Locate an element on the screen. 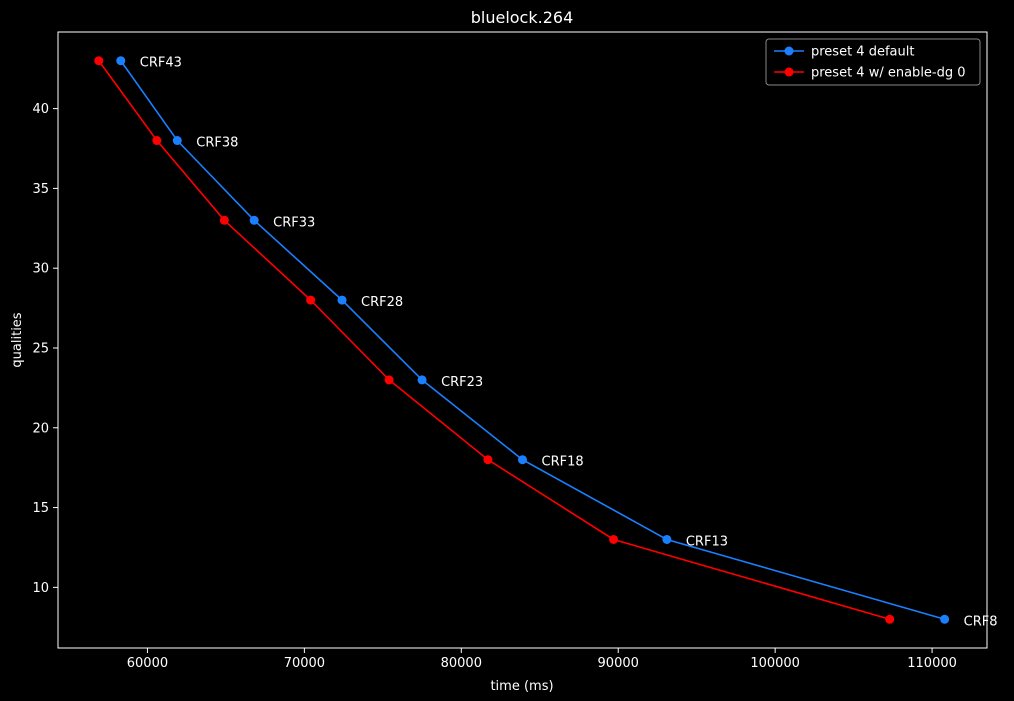  y-tick-label: 40 is located at coordinates (40, 109).